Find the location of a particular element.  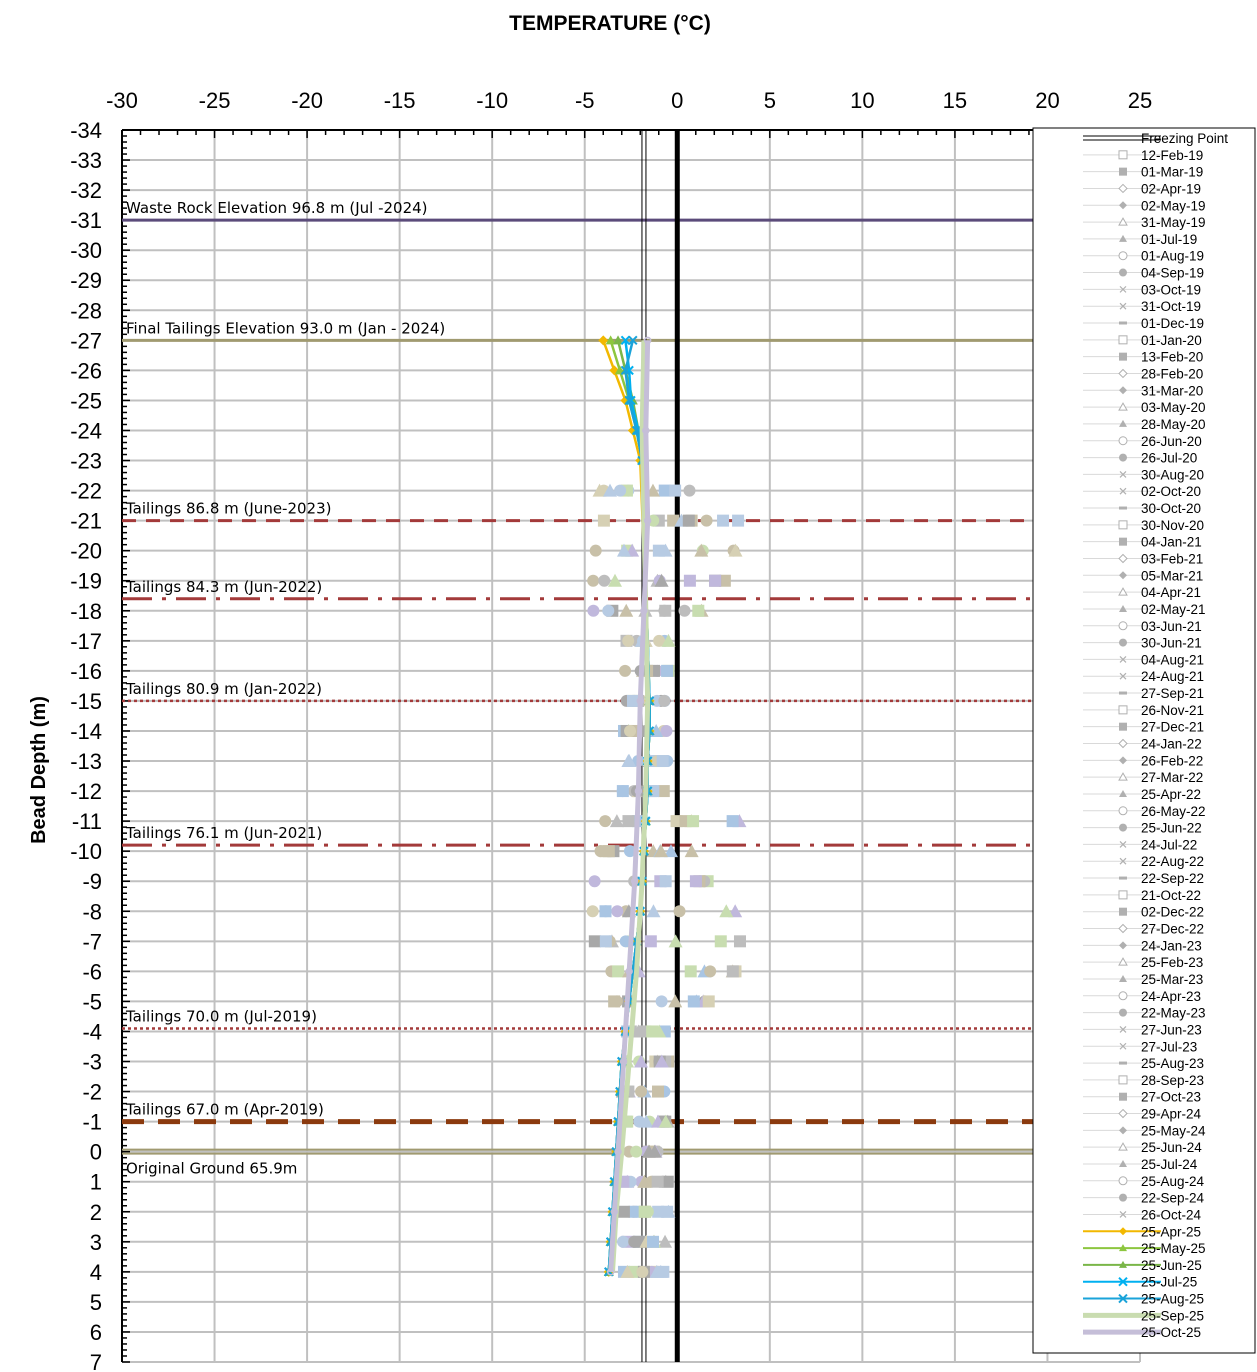

legend-label: 24-Aug-21 is located at coordinates (1172, 676).